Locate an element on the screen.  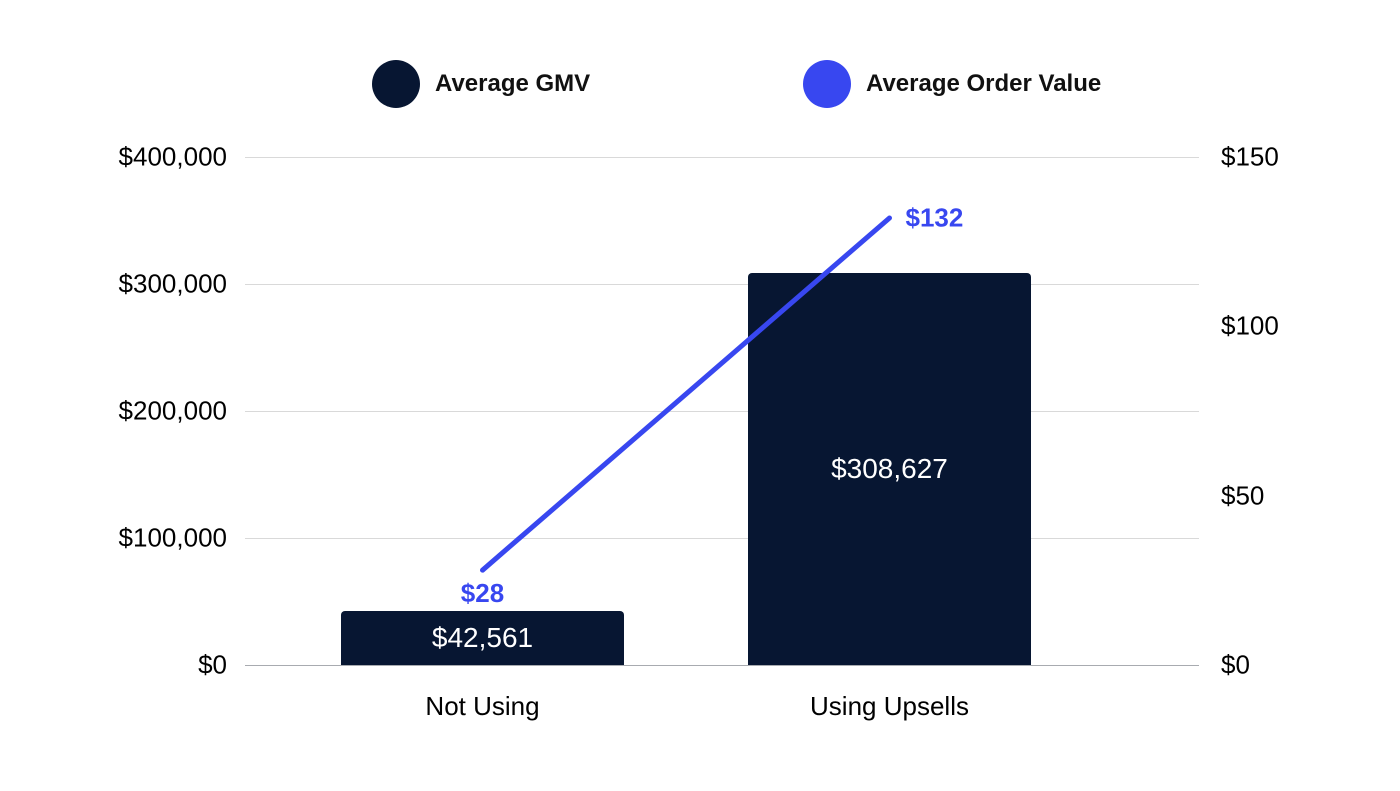
right-axis-tick-label: $0 is located at coordinates (1235, 664).